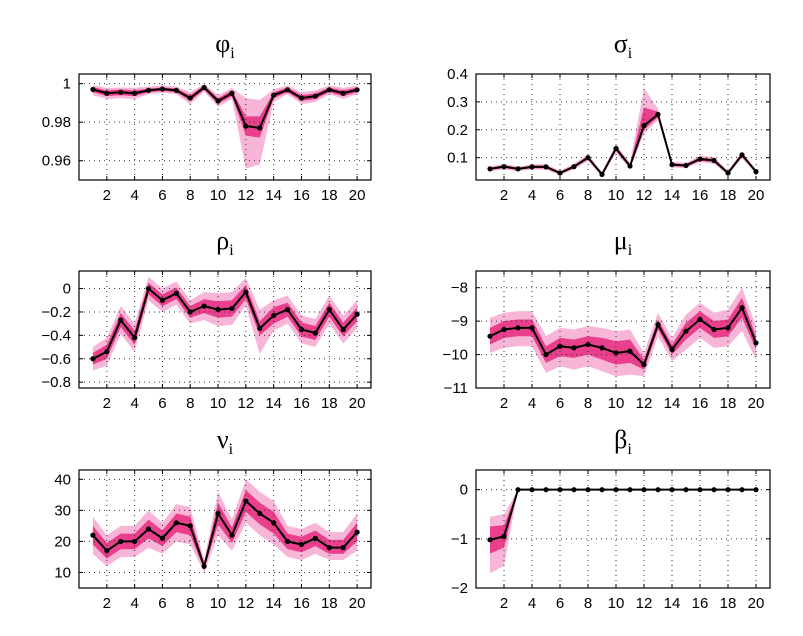 This screenshot has width=803, height=636. I want to click on y-tick-label: 0.3, so click(457, 102).